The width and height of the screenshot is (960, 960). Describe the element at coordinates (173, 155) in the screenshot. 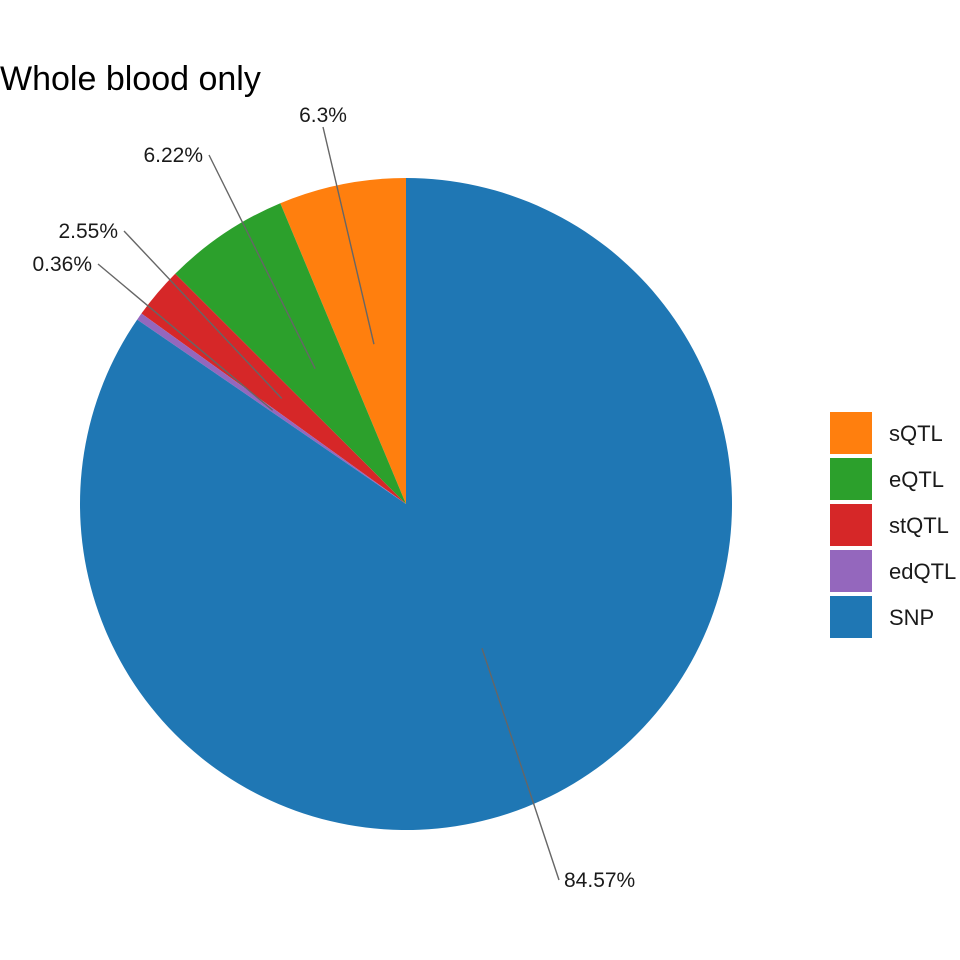

I see `percent-label-eqtl: 6.22%` at that location.